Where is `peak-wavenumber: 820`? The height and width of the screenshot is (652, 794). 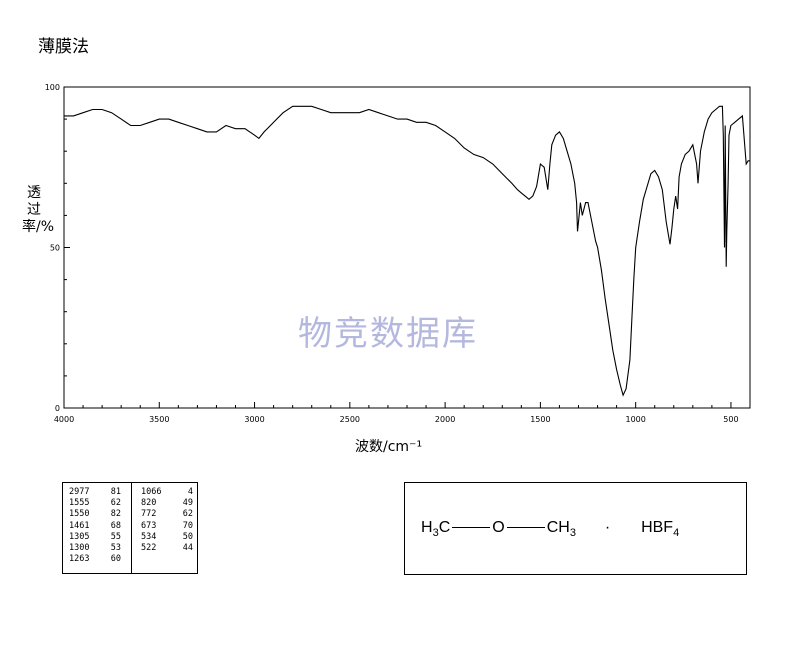
peak-wavenumber: 820 is located at coordinates (149, 503).